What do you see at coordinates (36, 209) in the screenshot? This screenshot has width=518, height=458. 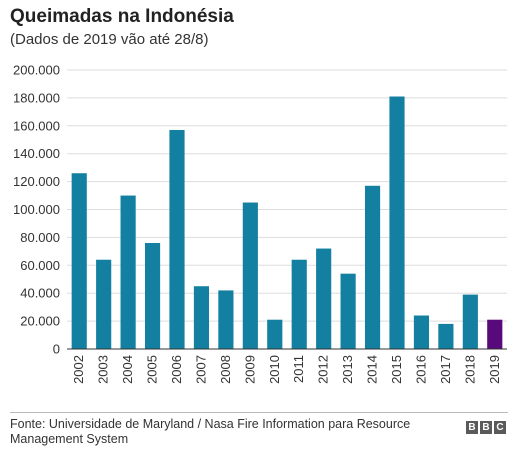 I see `y-tick-label: 100.000` at bounding box center [36, 209].